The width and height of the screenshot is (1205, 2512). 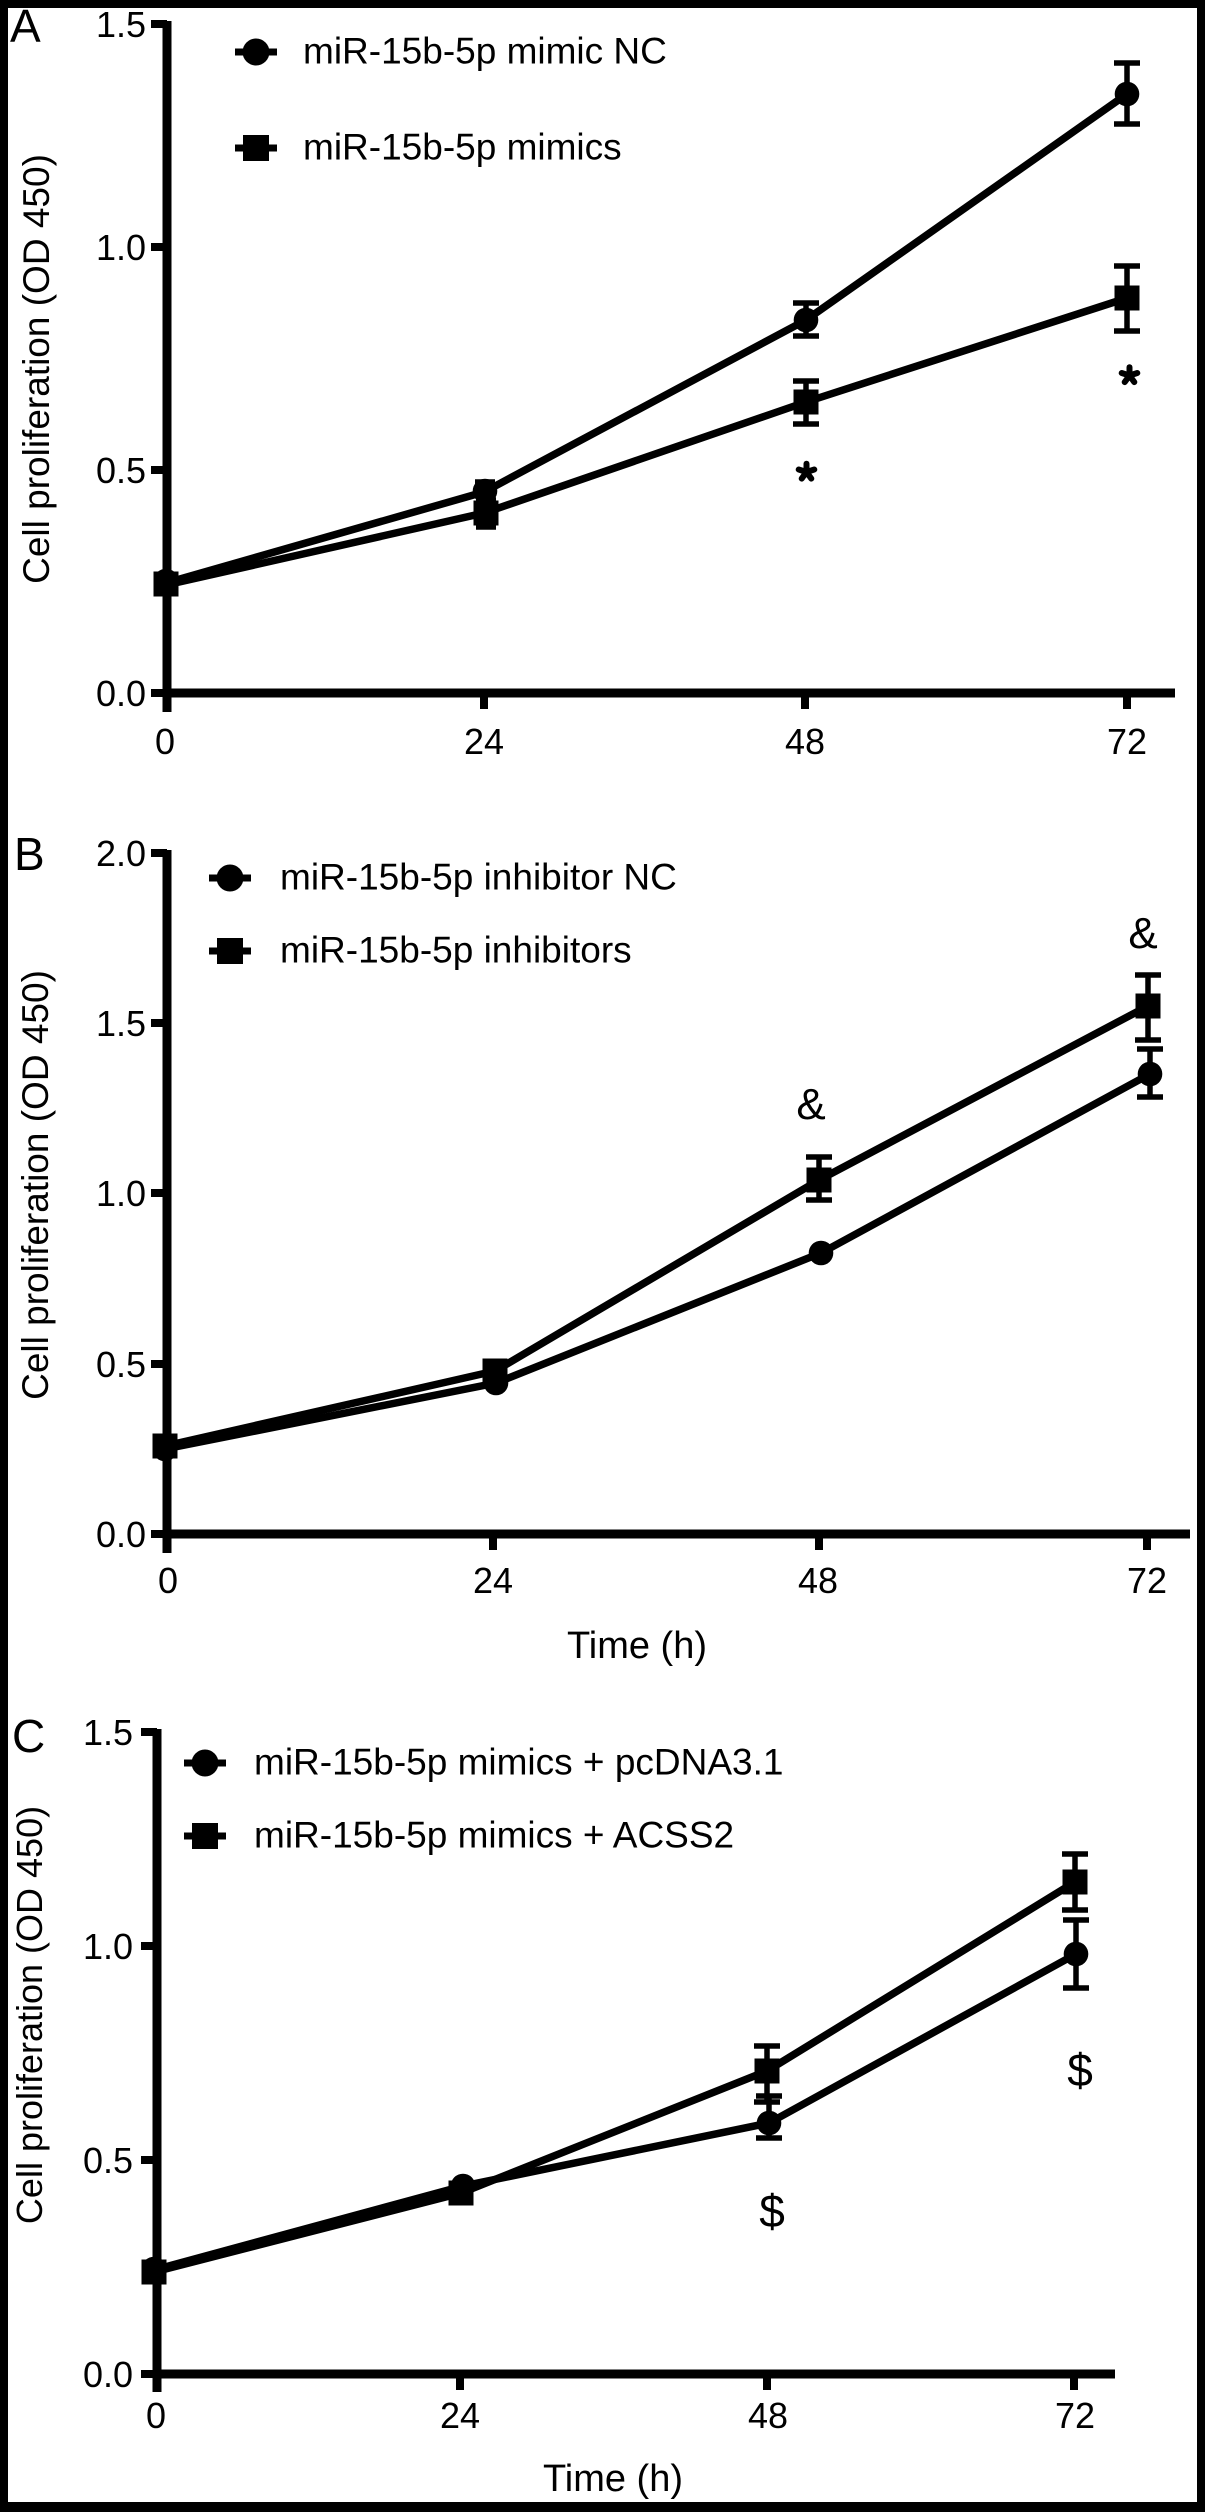 What do you see at coordinates (29, 854) in the screenshot?
I see `svg-text: B` at bounding box center [29, 854].